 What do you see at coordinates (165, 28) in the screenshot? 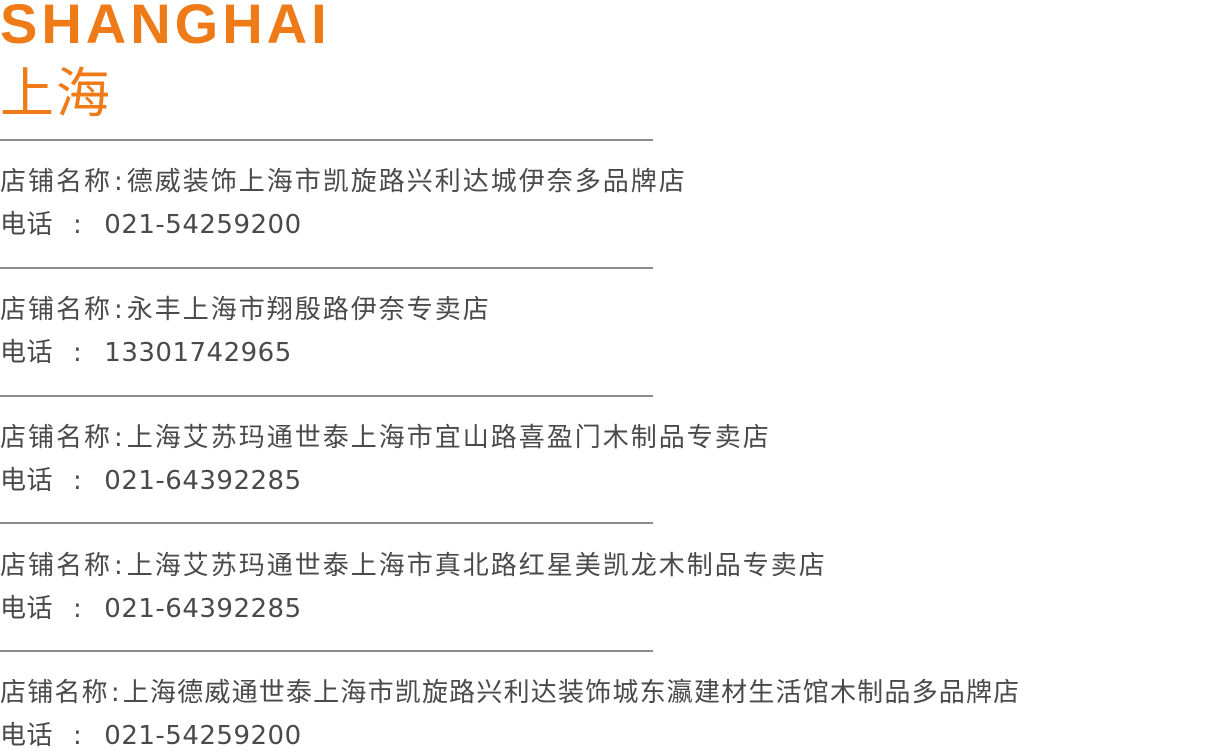
I see `page-title-en: SHANGHAI` at bounding box center [165, 28].